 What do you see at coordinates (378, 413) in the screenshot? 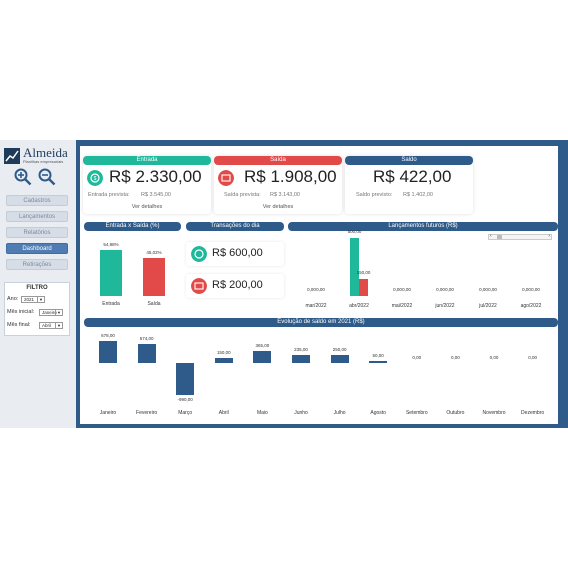
I see `tick-label: Agosto` at bounding box center [378, 413].